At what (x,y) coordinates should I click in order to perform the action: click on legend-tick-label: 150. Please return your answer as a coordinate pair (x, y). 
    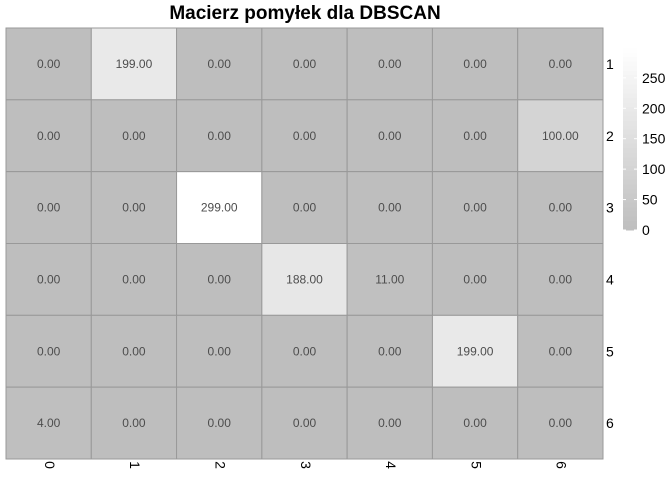
    Looking at the image, I should click on (654, 139).